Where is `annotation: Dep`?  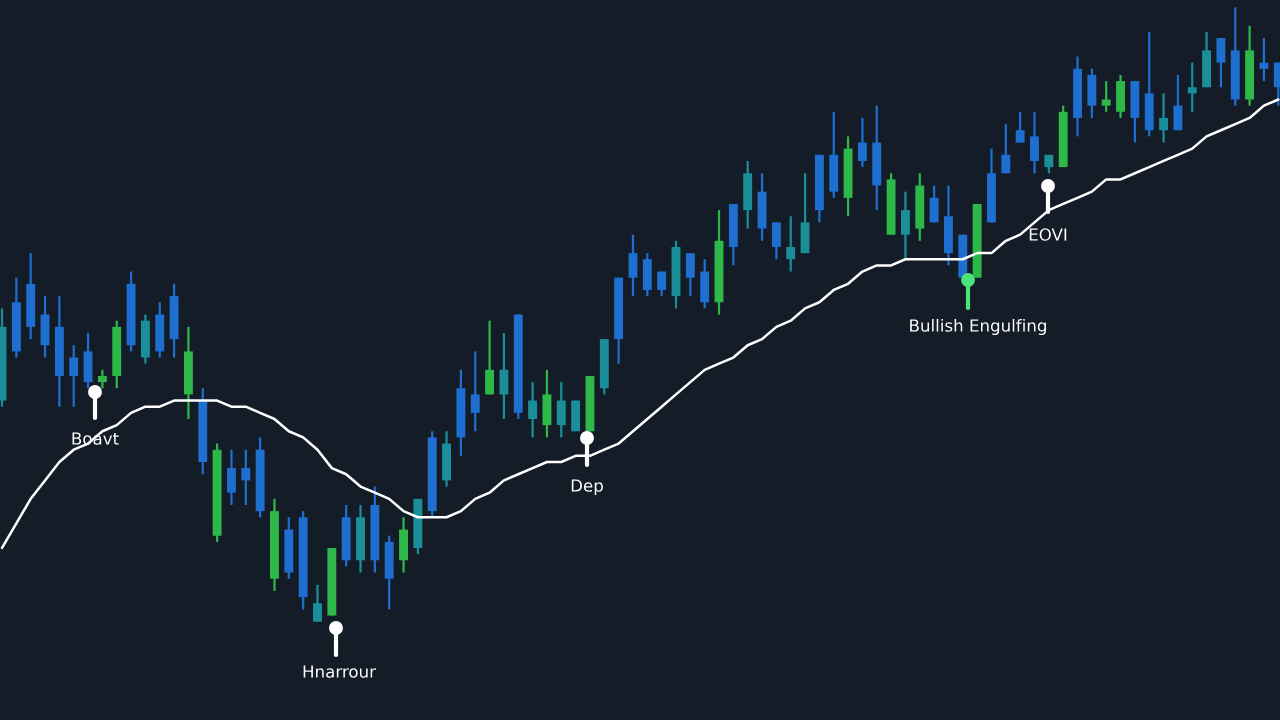 annotation: Dep is located at coordinates (587, 487).